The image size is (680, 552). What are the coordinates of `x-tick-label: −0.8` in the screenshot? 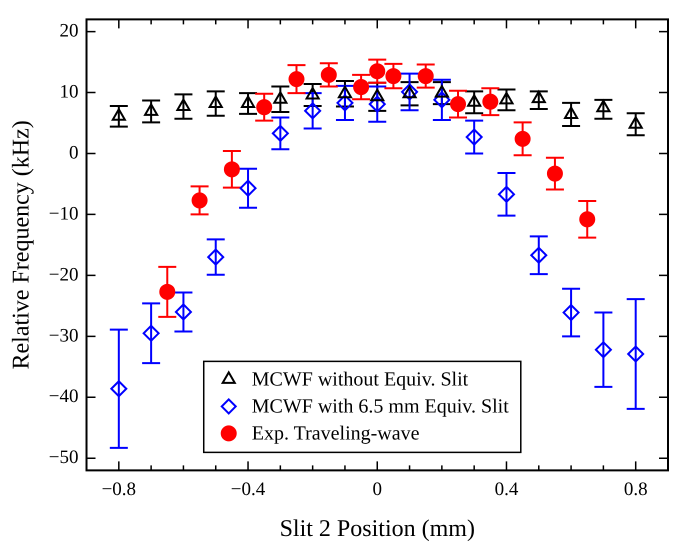 It's located at (119, 489).